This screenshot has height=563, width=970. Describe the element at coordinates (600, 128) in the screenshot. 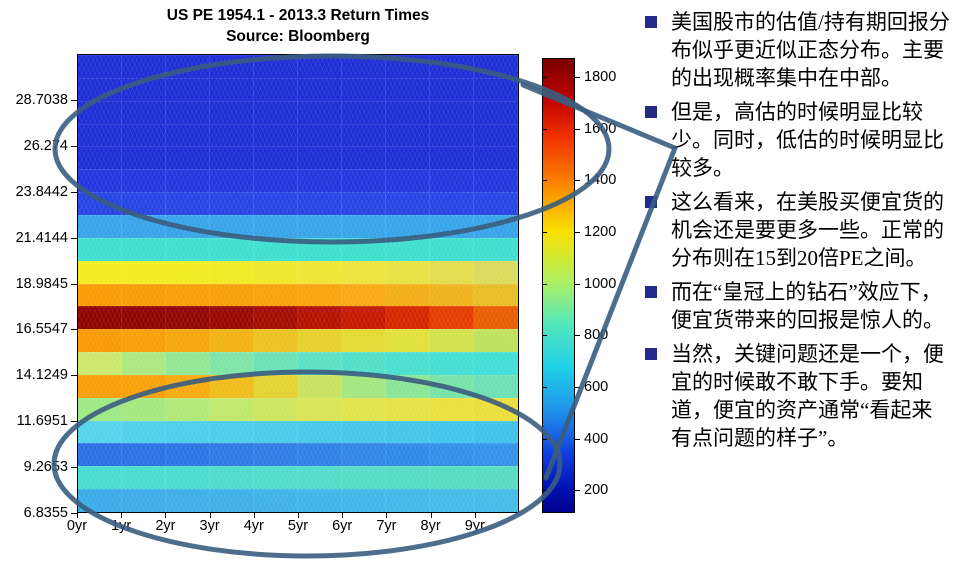

I see `colorbar-label: 1600` at that location.